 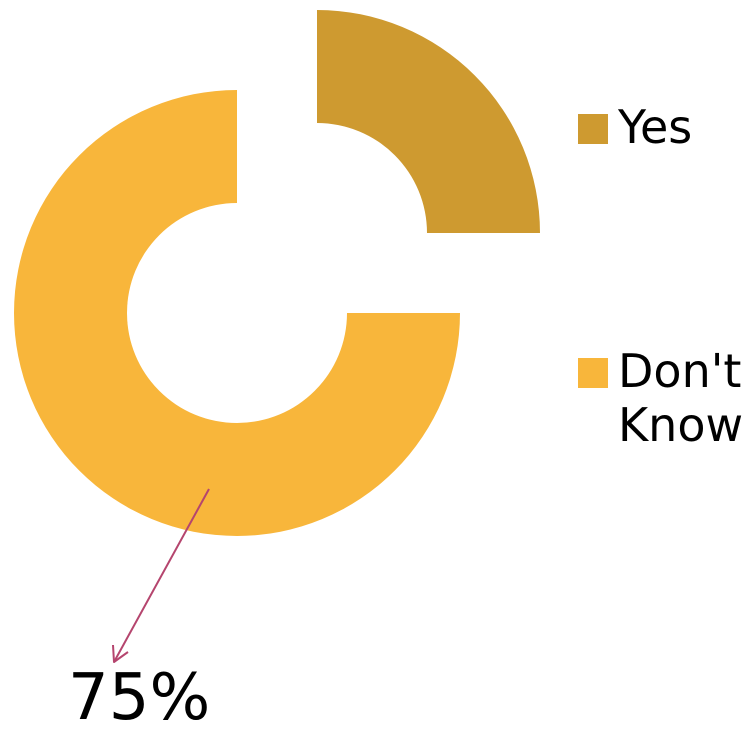 What do you see at coordinates (684, 127) in the screenshot?
I see `legend-label-yes: Yes` at bounding box center [684, 127].